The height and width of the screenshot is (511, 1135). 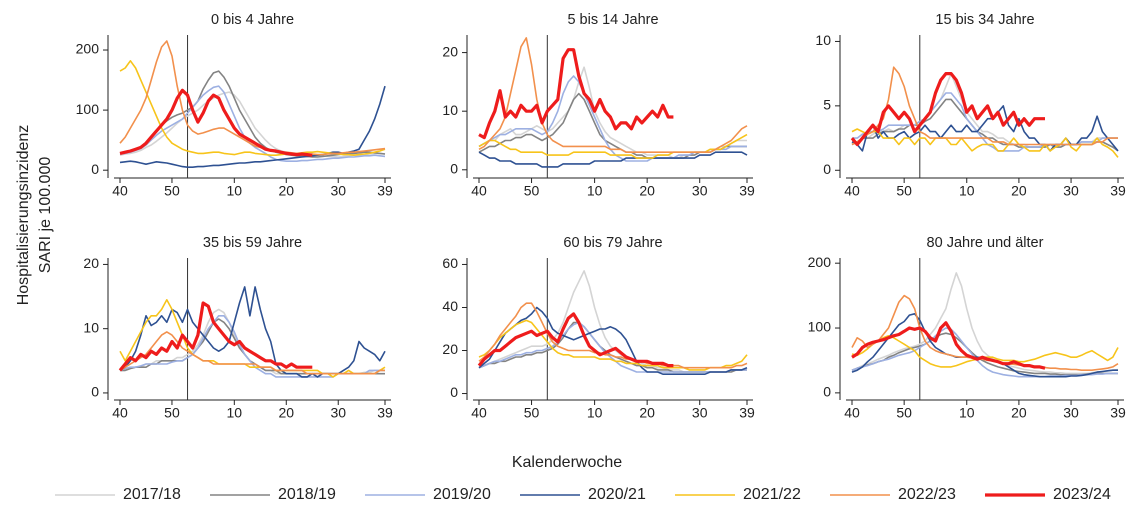 I want to click on legend-label: 2018/19, so click(x=307, y=494).